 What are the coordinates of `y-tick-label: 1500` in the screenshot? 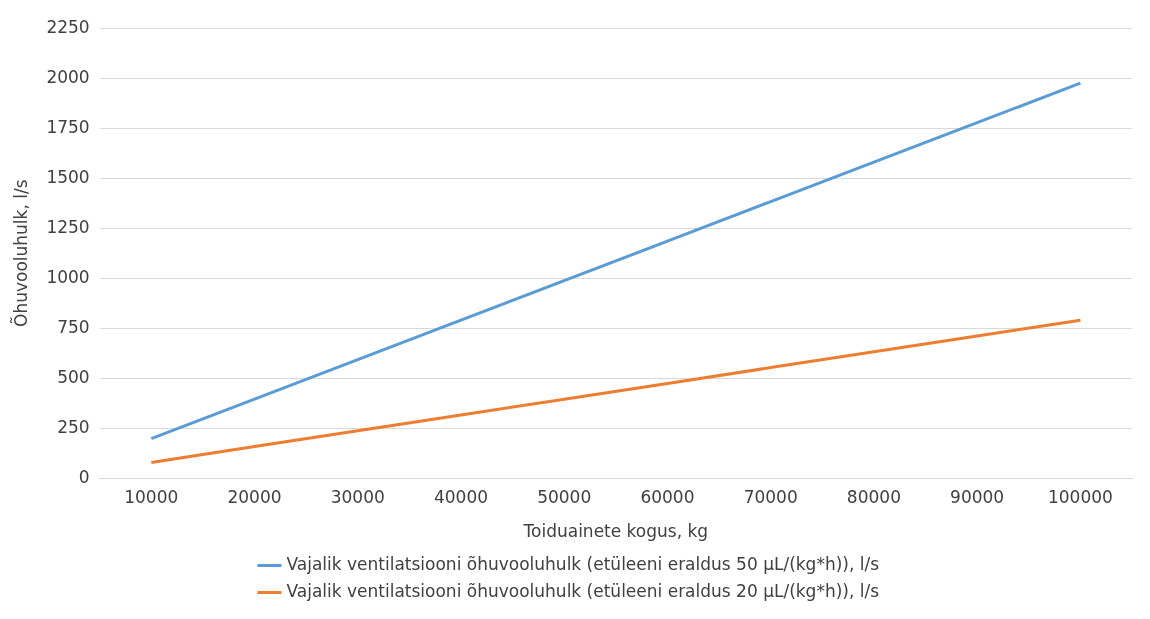 It's located at (68, 176).